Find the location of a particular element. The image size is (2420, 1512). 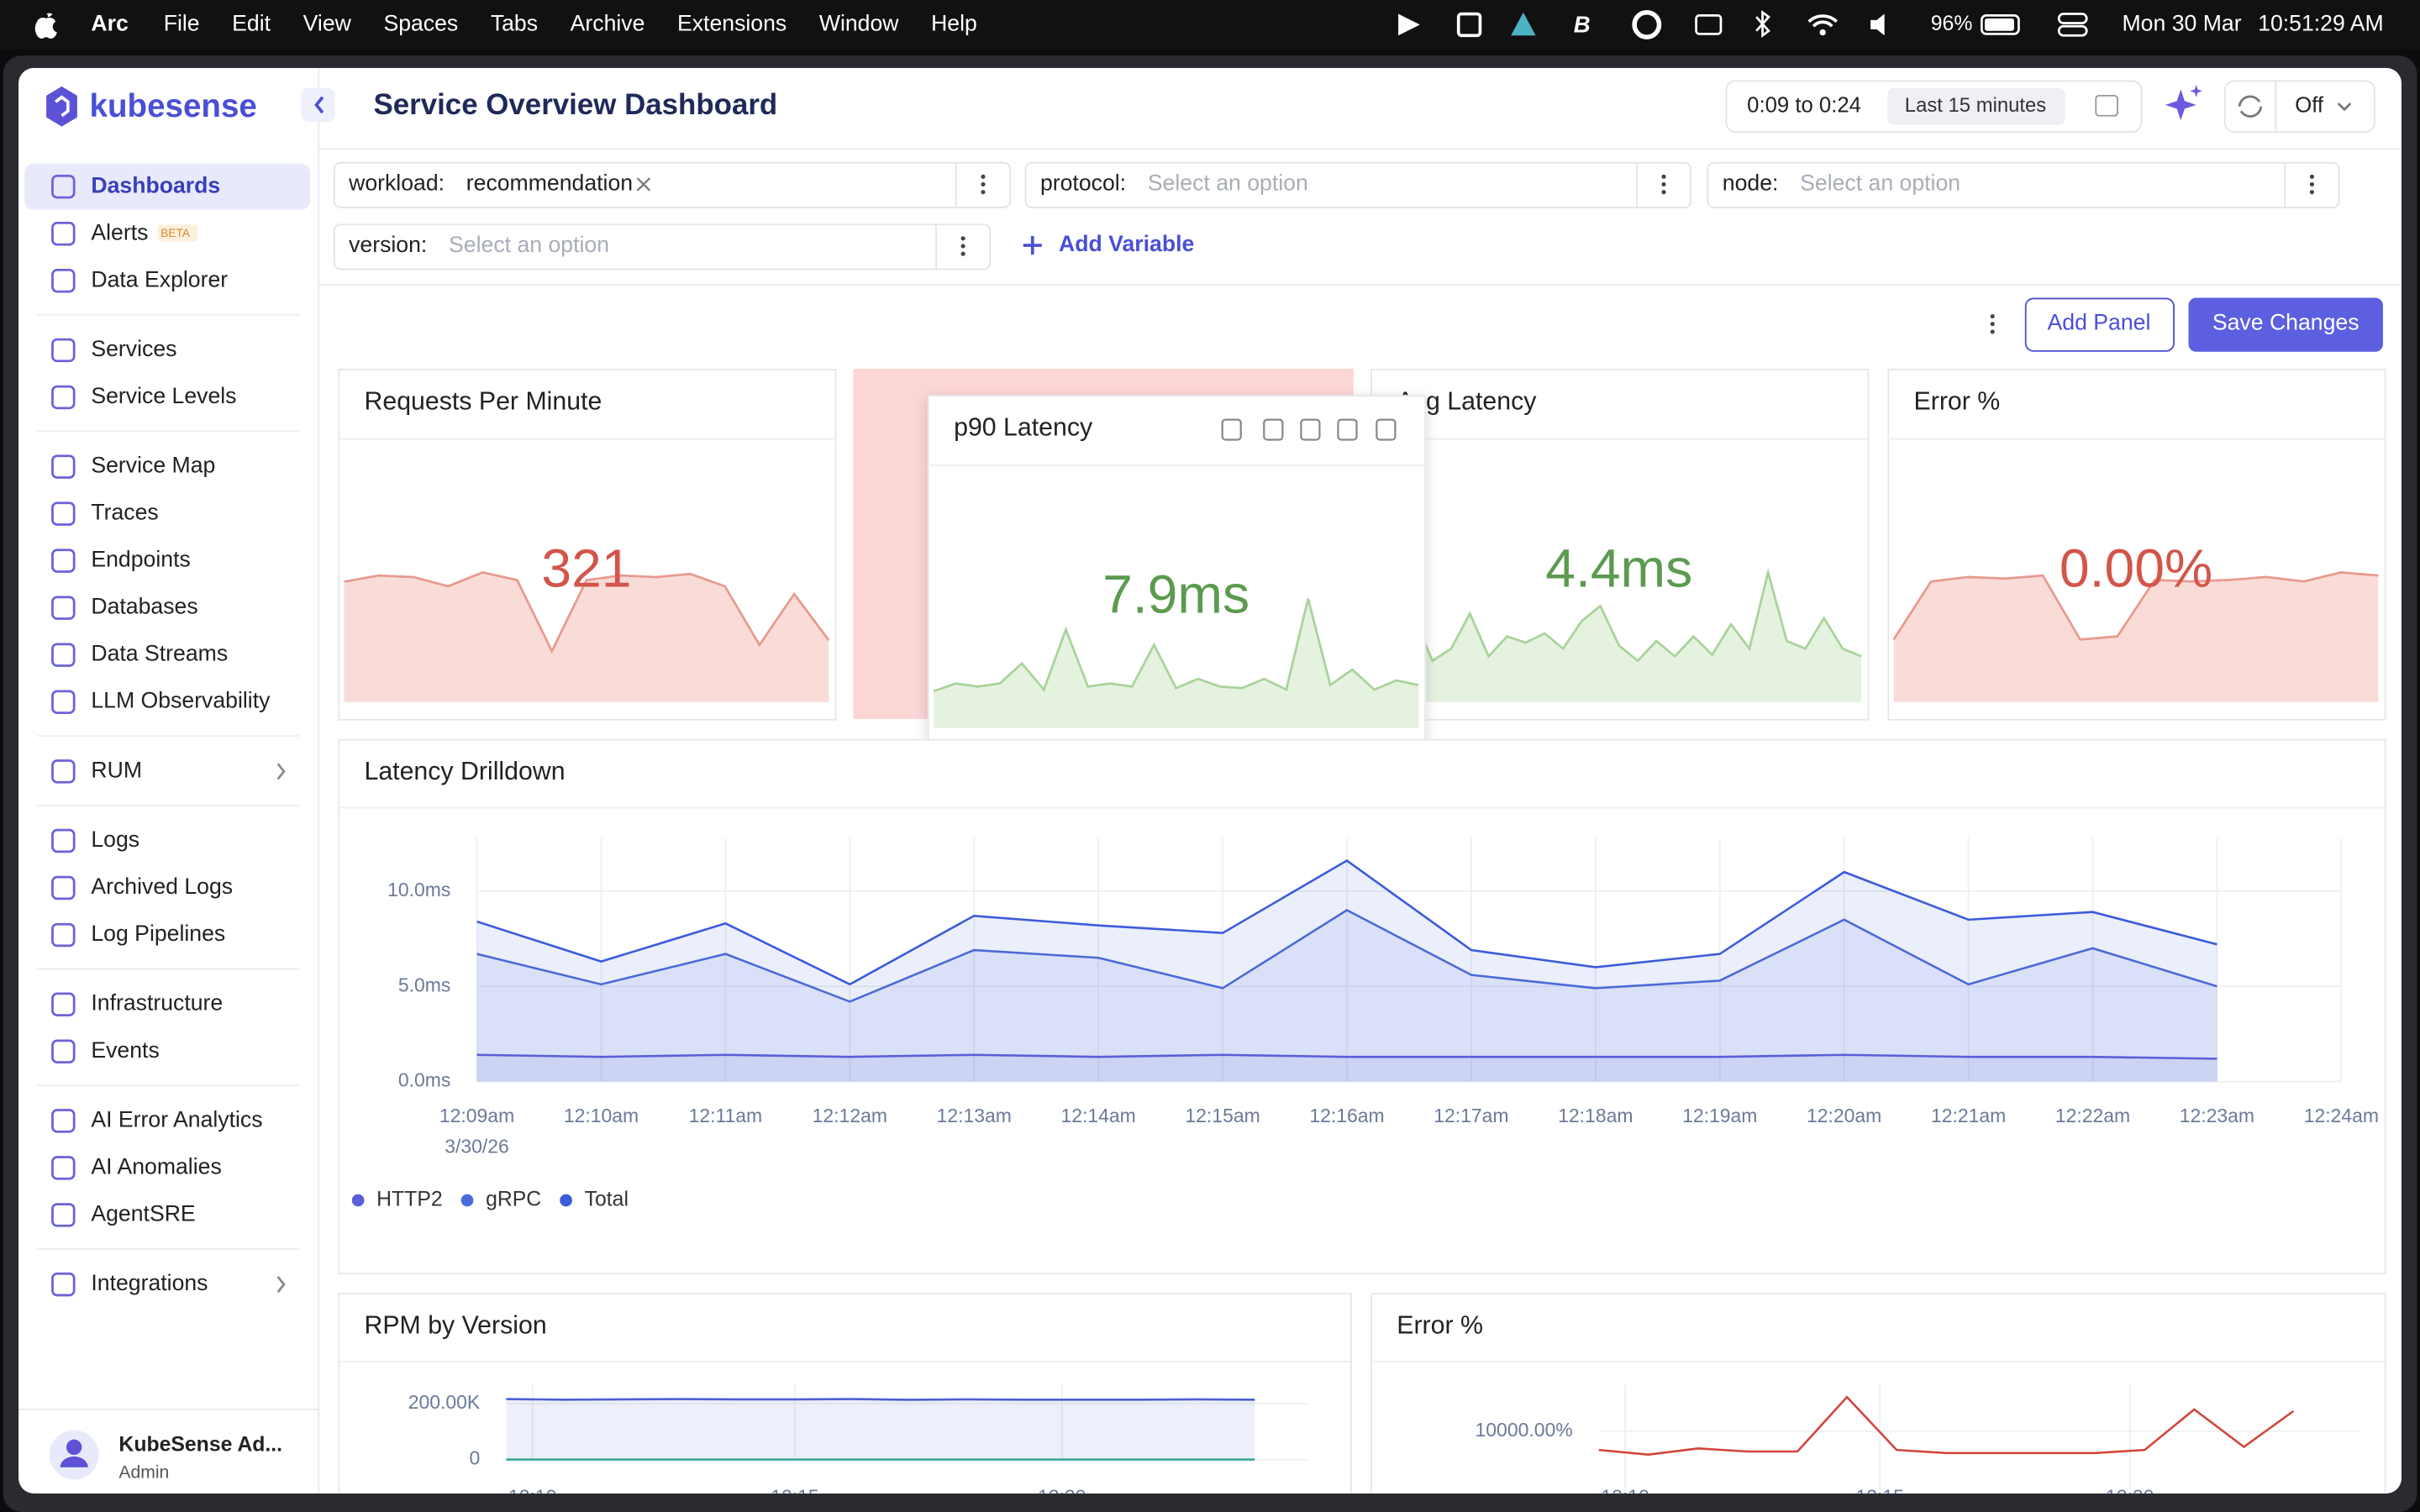

add-panel: Add Panel is located at coordinates (2099, 322).